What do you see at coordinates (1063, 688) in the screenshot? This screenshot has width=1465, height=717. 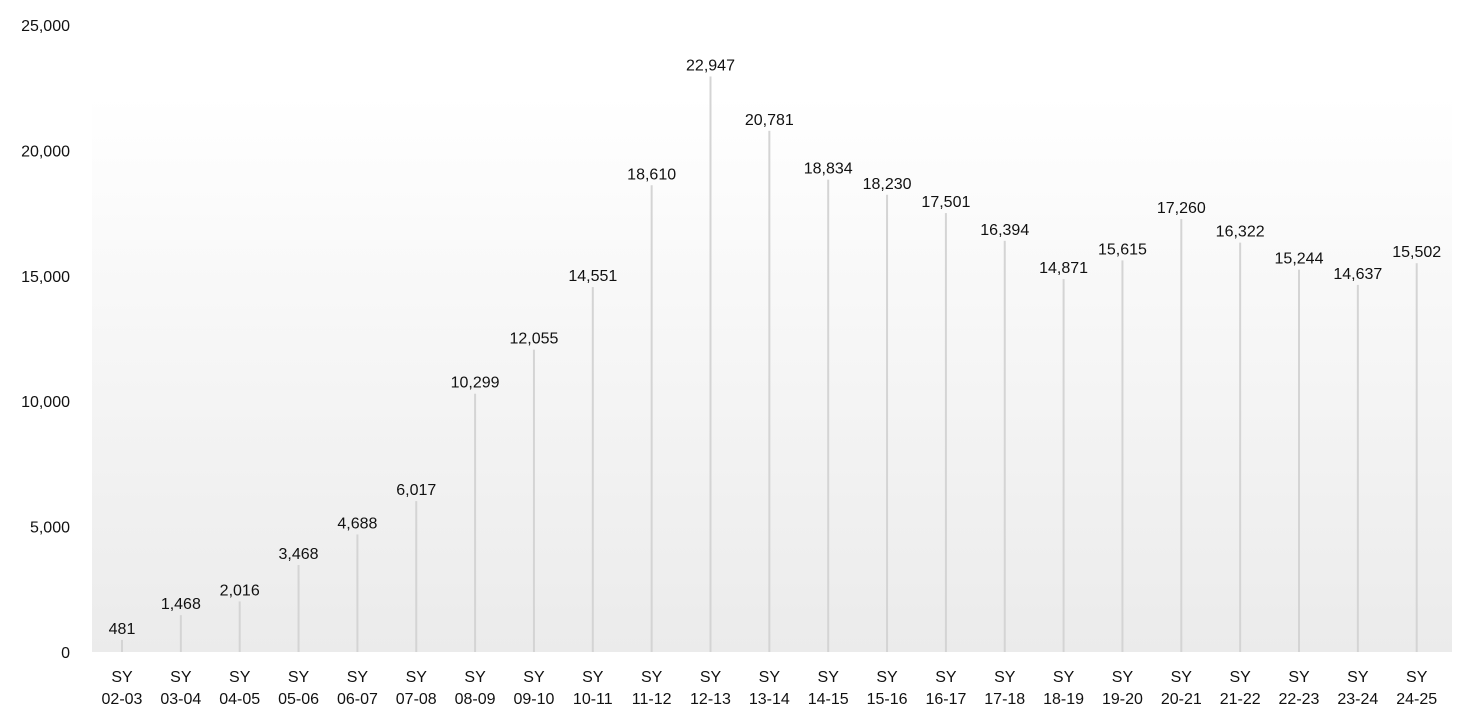 I see `x-tick-label: SY 18-19` at bounding box center [1063, 688].